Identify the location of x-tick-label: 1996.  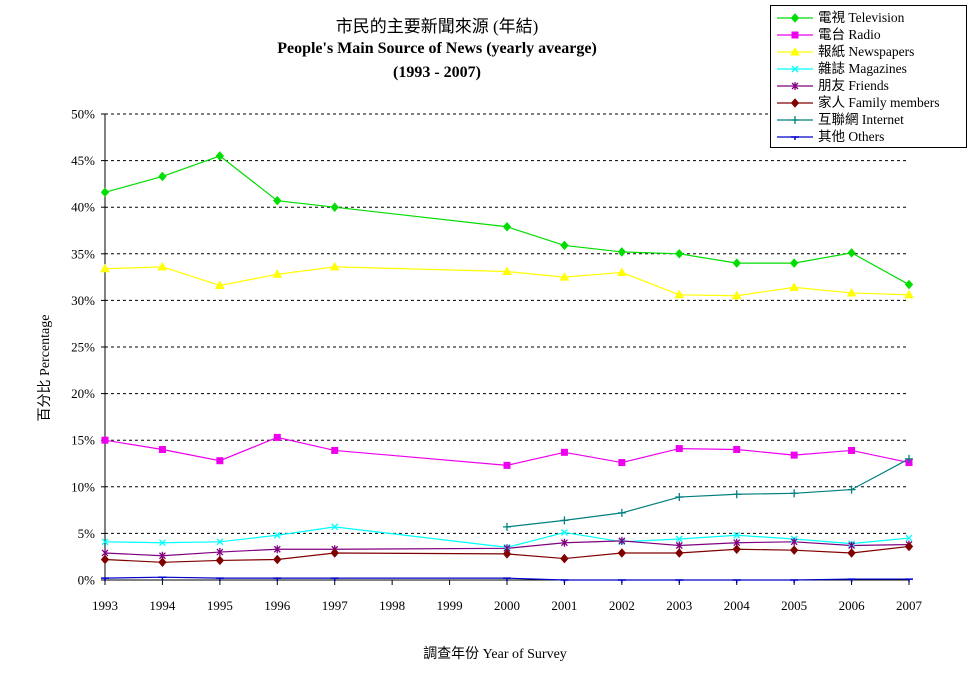
(277, 605).